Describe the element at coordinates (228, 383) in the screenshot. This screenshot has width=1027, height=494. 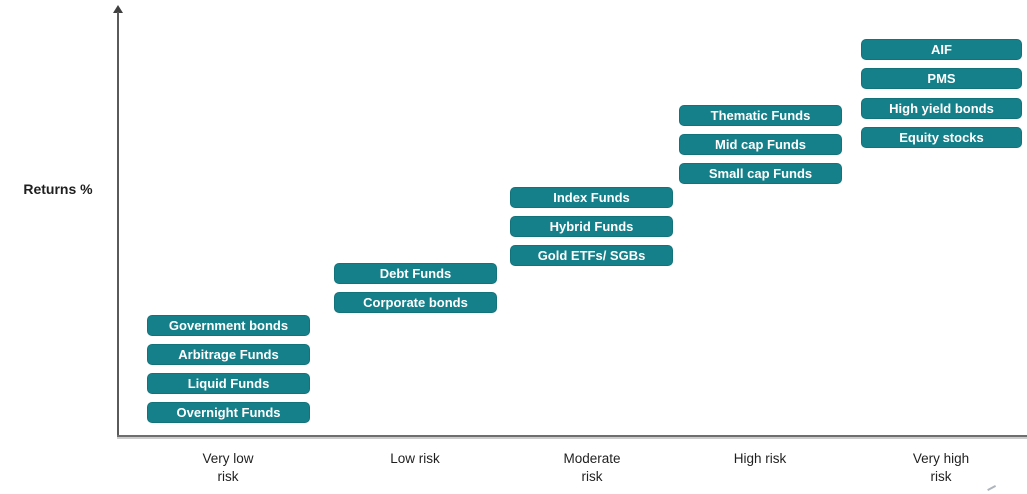
I see `fund-box: Liquid Funds` at that location.